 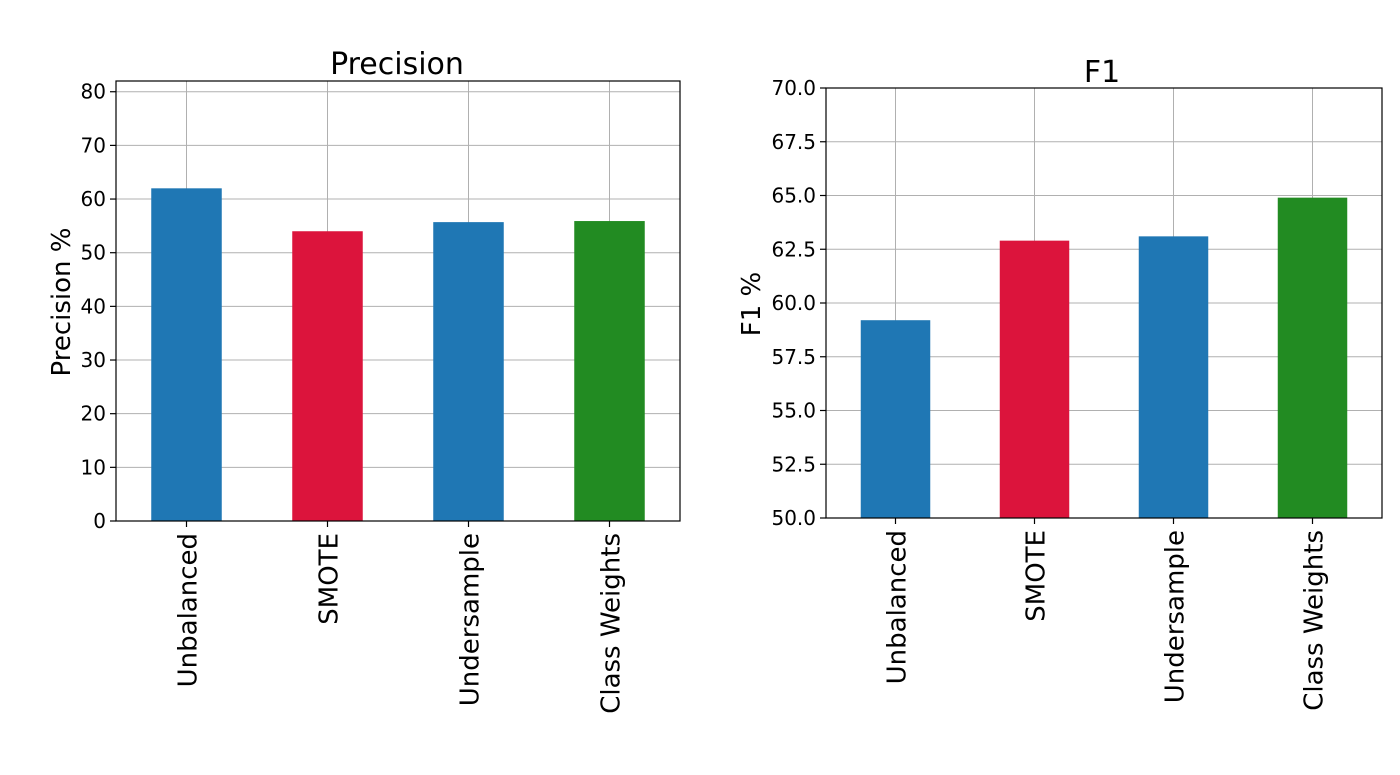 What do you see at coordinates (397, 64) in the screenshot?
I see `precision-chart-title: Precision` at bounding box center [397, 64].